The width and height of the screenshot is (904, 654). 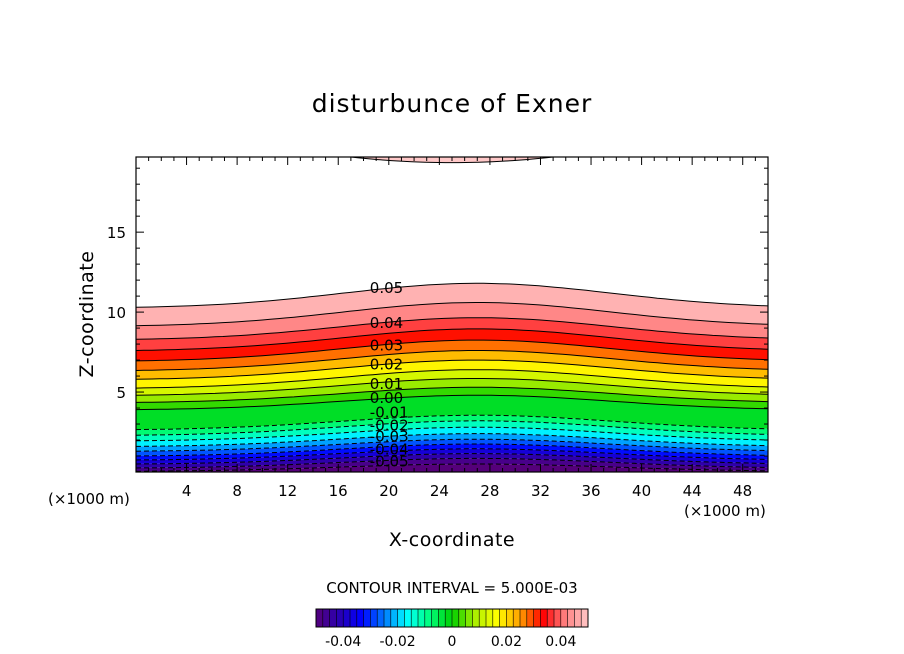 What do you see at coordinates (692, 491) in the screenshot?
I see `x-tick-label: 44` at bounding box center [692, 491].